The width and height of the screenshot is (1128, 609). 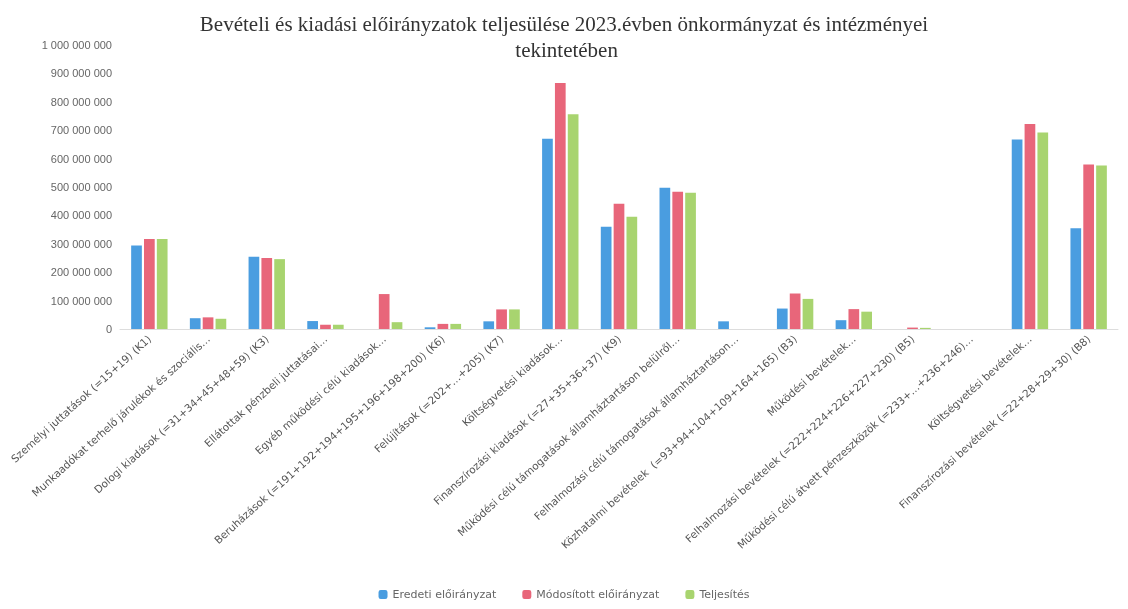 I want to click on y-tick-label: 500 000 000, so click(x=81, y=187).